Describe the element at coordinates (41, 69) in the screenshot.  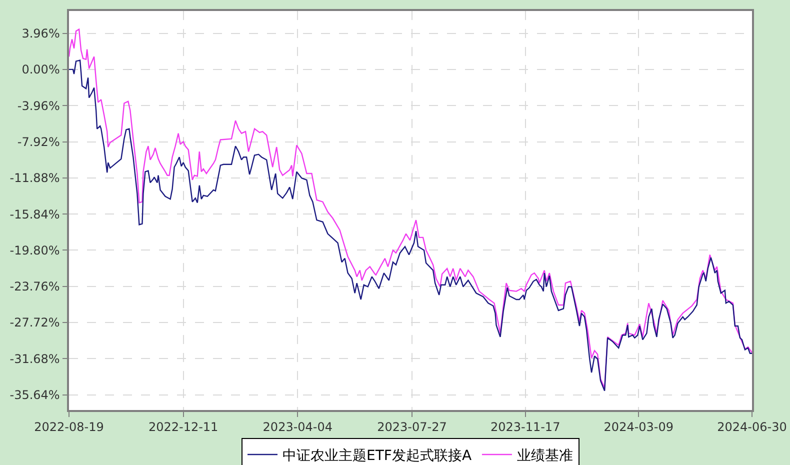
I see `y-tick-label: 0.00%` at that location.